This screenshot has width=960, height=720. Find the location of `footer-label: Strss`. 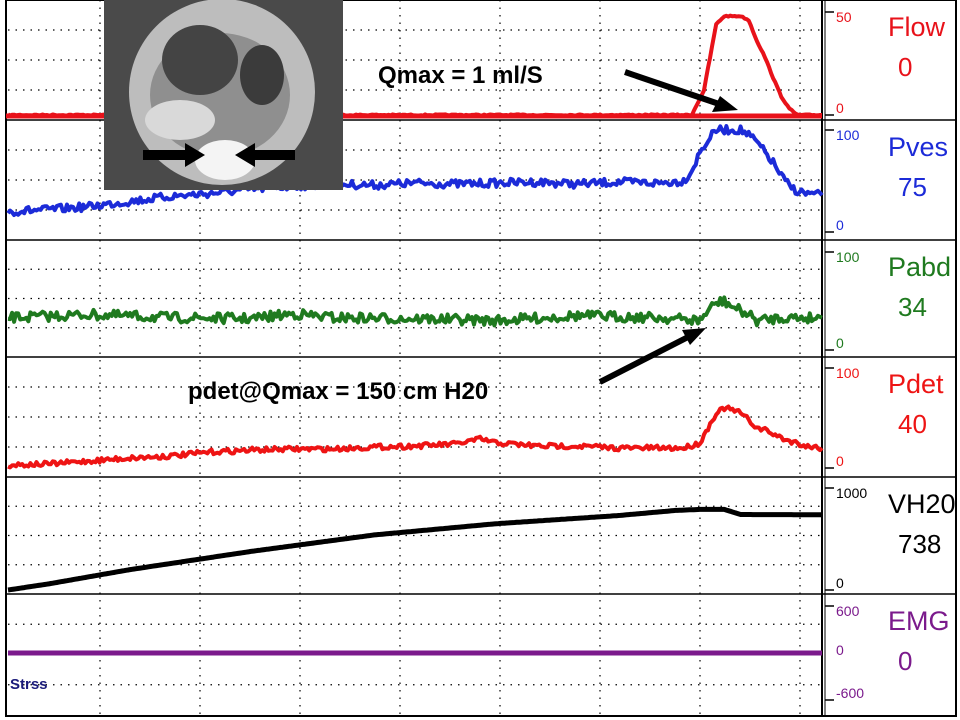

footer-label: Strss is located at coordinates (29, 684).